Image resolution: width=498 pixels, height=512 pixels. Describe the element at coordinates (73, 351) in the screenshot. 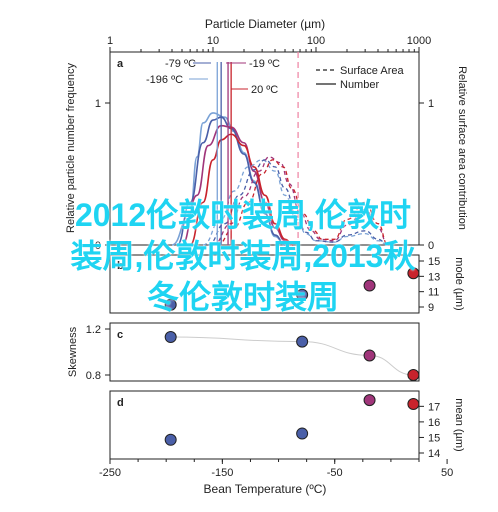

I see `panel-c-y-axis-title: Skewness` at that location.